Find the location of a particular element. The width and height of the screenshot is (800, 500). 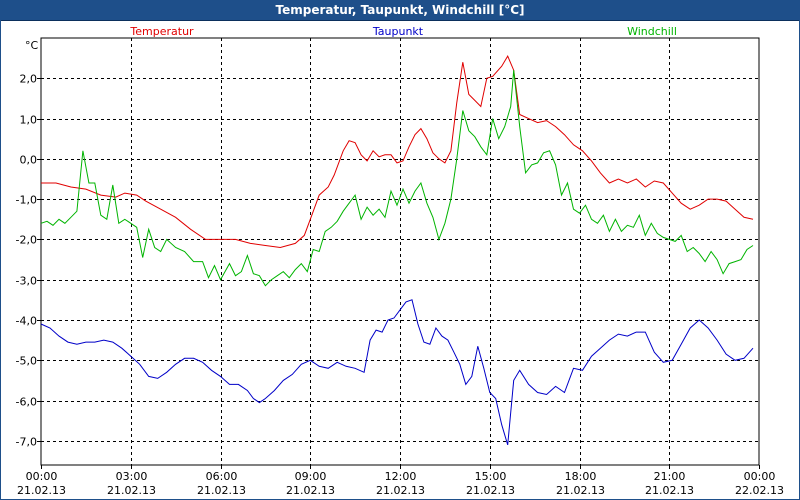

legend-entry-temperatur: Temperatur is located at coordinates (161, 31).